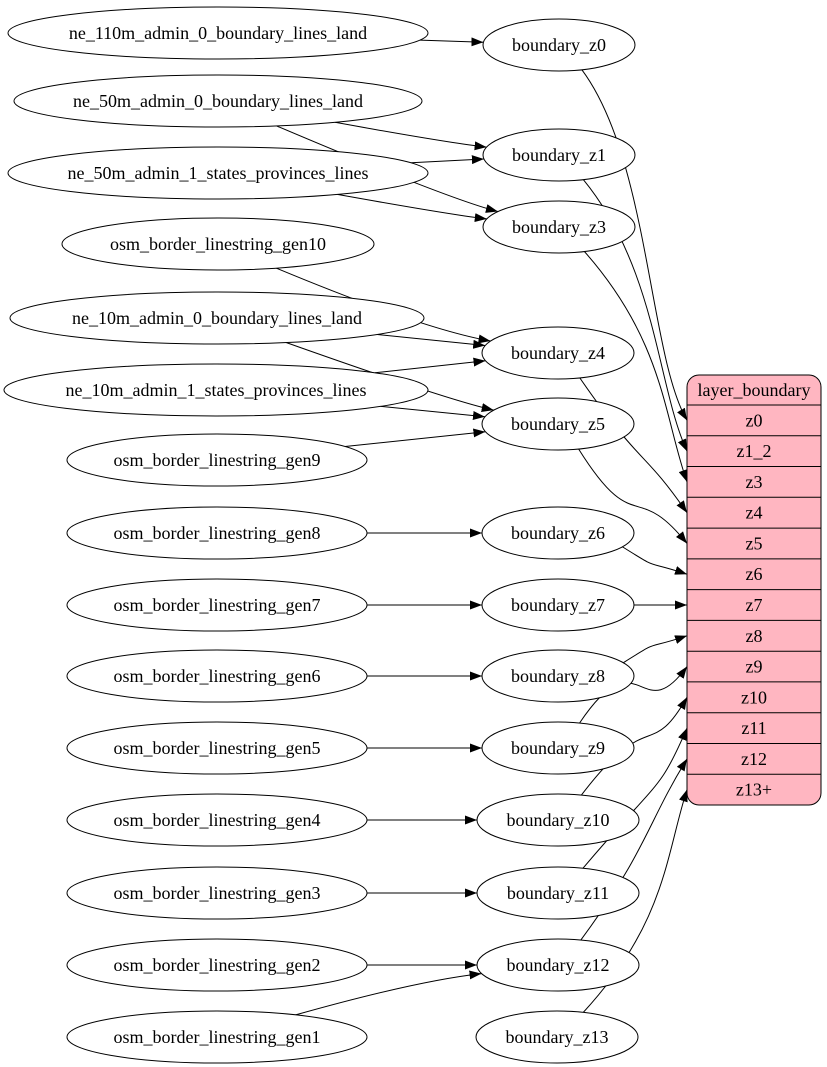  What do you see at coordinates (754, 420) in the screenshot?
I see `table-row-z0: z0` at bounding box center [754, 420].